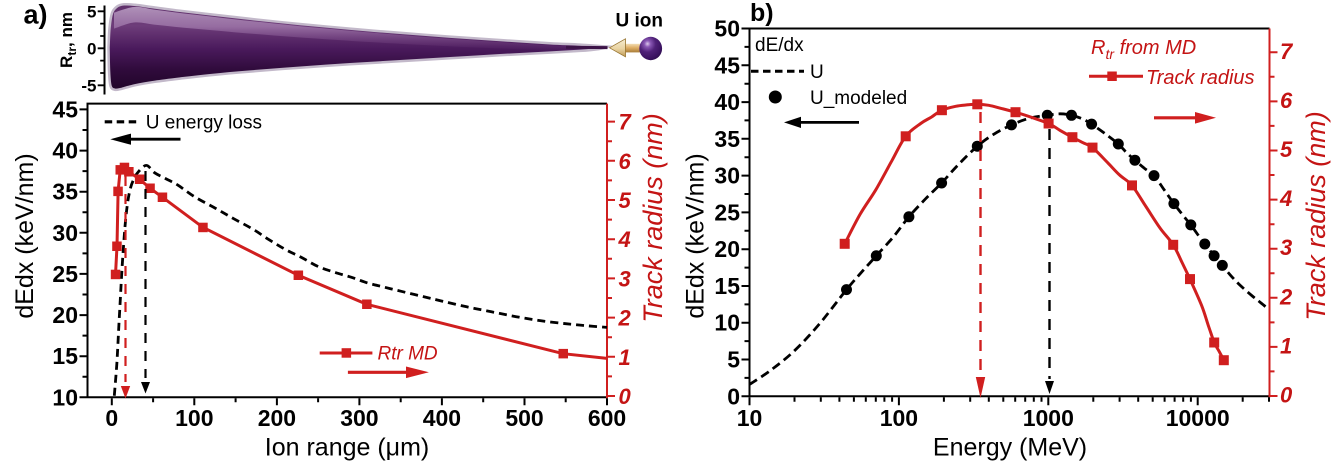  I want to click on svg-text: 200, so click(277, 418).